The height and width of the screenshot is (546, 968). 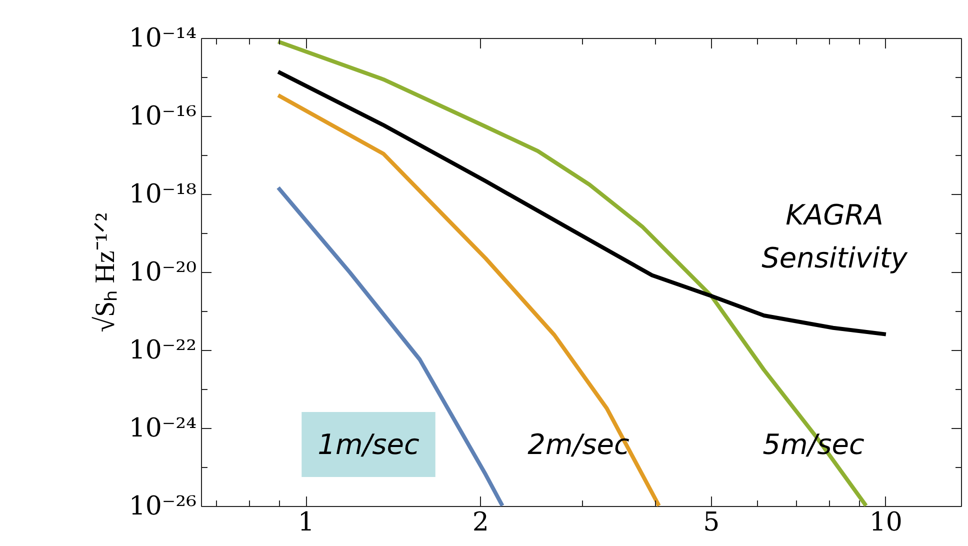 What do you see at coordinates (369, 444) in the screenshot?
I see `series-label: 1m/sec` at bounding box center [369, 444].